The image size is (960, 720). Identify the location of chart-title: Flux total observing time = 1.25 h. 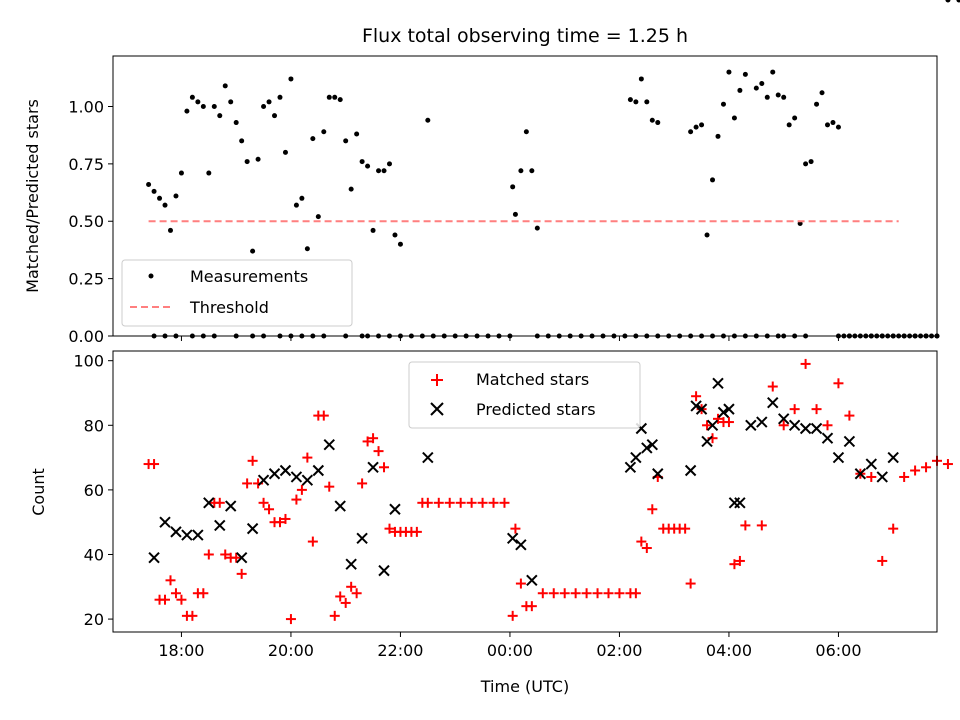
(525, 36).